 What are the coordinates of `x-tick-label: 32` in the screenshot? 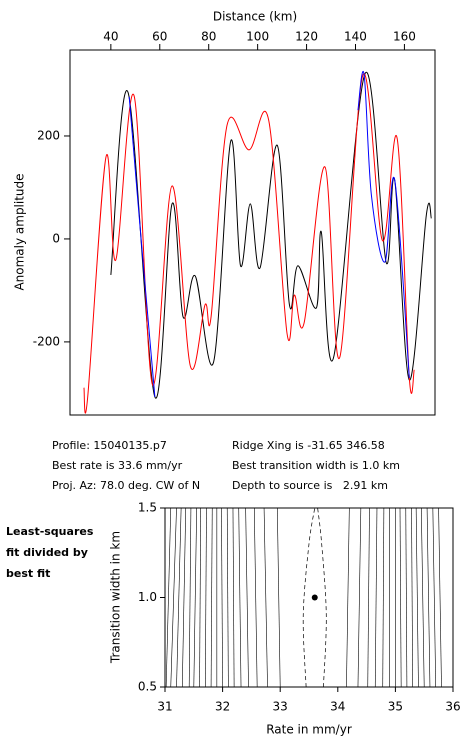 It's located at (222, 707).